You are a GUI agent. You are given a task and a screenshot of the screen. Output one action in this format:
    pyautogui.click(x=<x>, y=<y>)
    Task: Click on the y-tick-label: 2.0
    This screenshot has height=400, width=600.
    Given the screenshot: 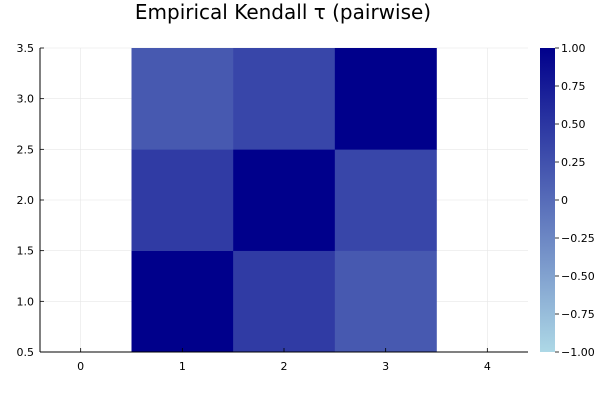 What is the action you would take?
    pyautogui.click(x=26, y=200)
    